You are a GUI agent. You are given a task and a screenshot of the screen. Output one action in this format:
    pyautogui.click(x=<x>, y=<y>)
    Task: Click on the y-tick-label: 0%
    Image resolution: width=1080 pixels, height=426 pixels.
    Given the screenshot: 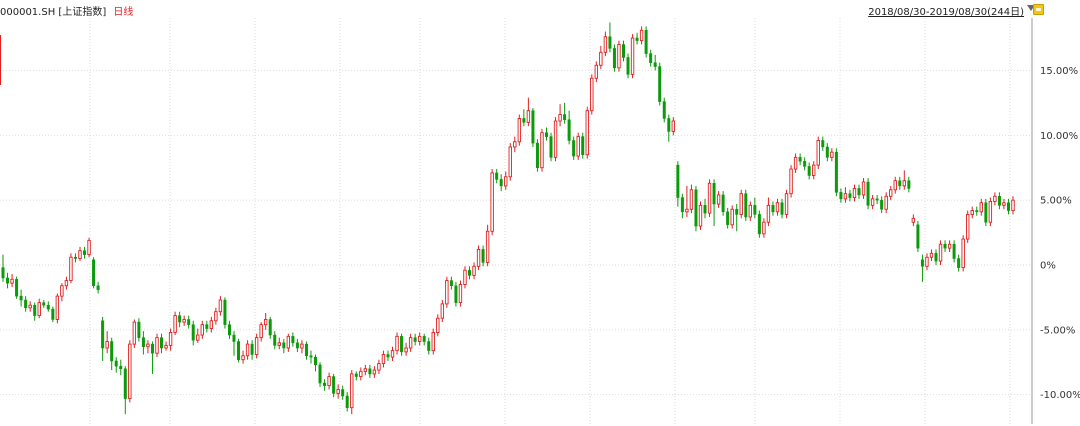 What is the action you would take?
    pyautogui.click(x=1048, y=266)
    